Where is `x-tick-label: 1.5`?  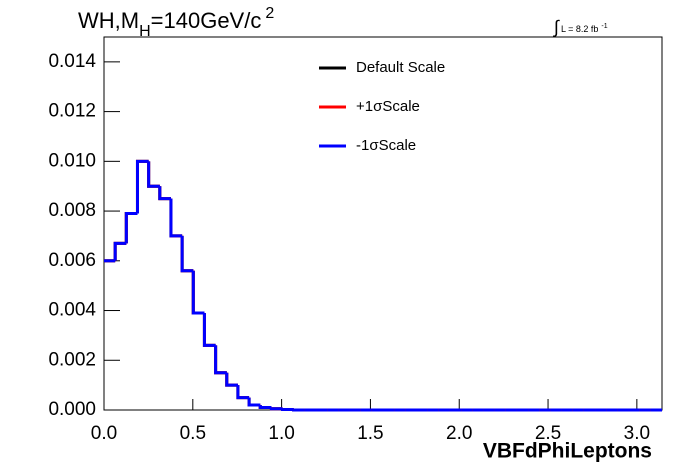 x-tick-label: 1.5 is located at coordinates (370, 433).